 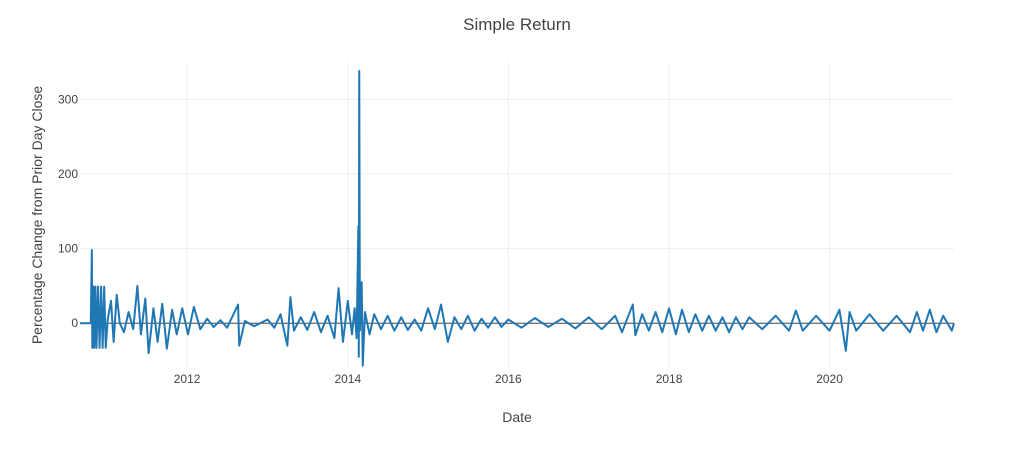 What do you see at coordinates (74, 323) in the screenshot?
I see `y-tick-label: 0` at bounding box center [74, 323].